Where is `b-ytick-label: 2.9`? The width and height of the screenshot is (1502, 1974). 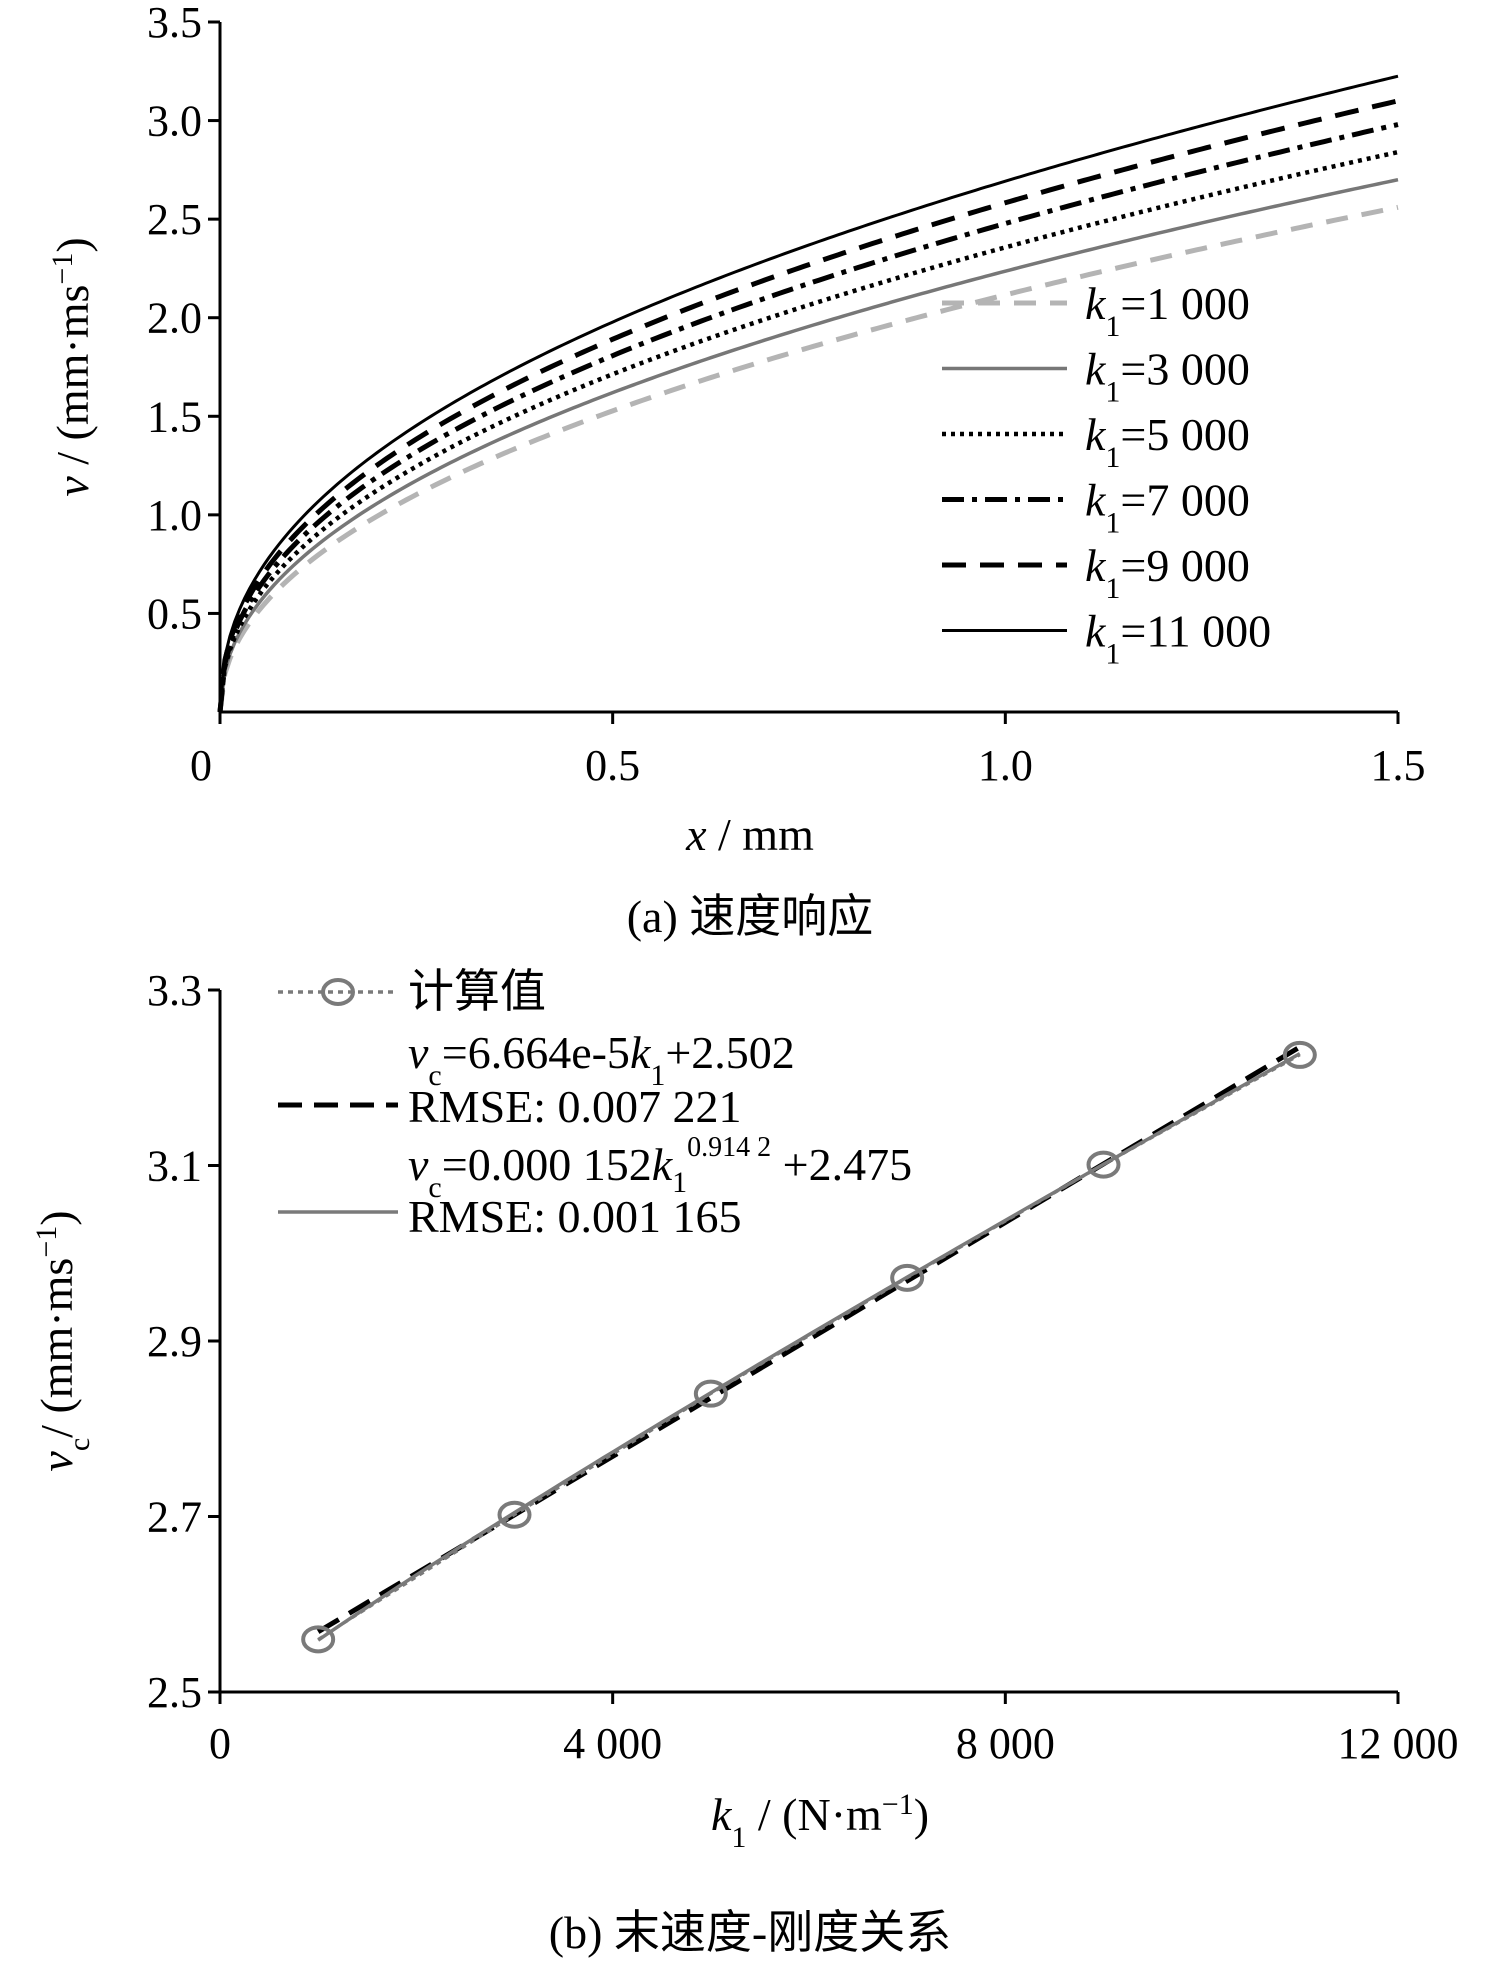 b-ytick-label: 2.9 is located at coordinates (174, 1341).